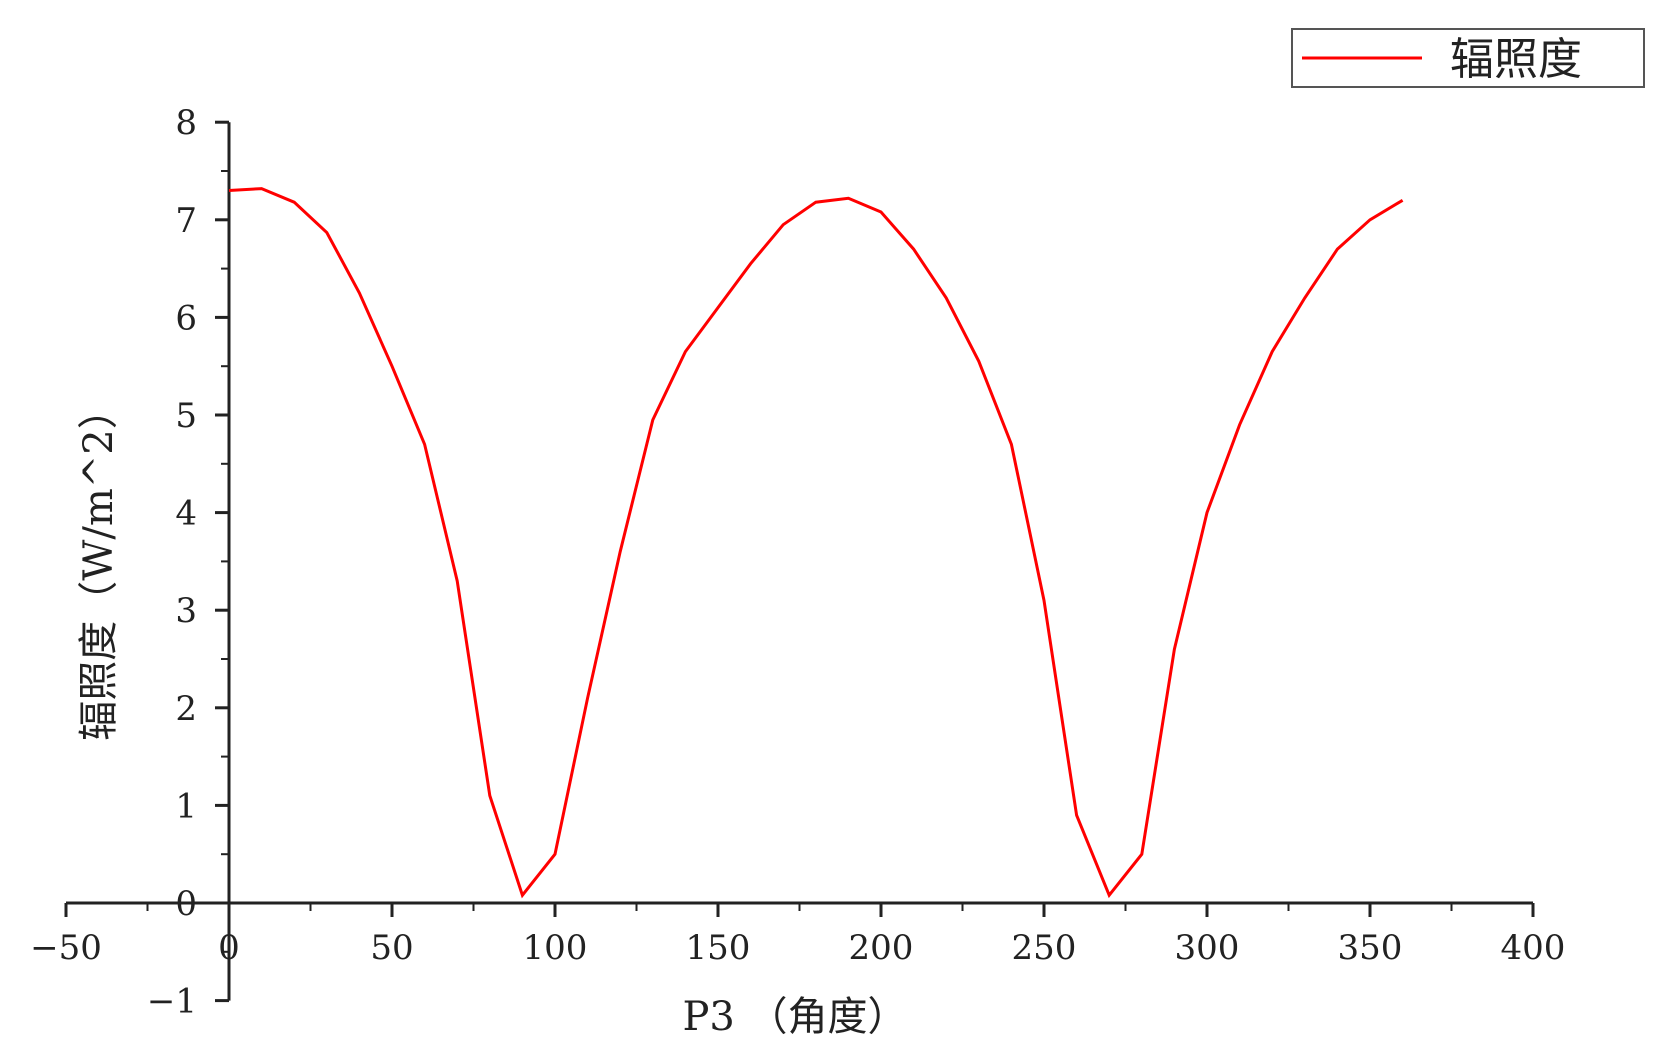 The width and height of the screenshot is (1665, 1057). What do you see at coordinates (718, 948) in the screenshot?
I see `x-tick-label: 150` at bounding box center [718, 948].